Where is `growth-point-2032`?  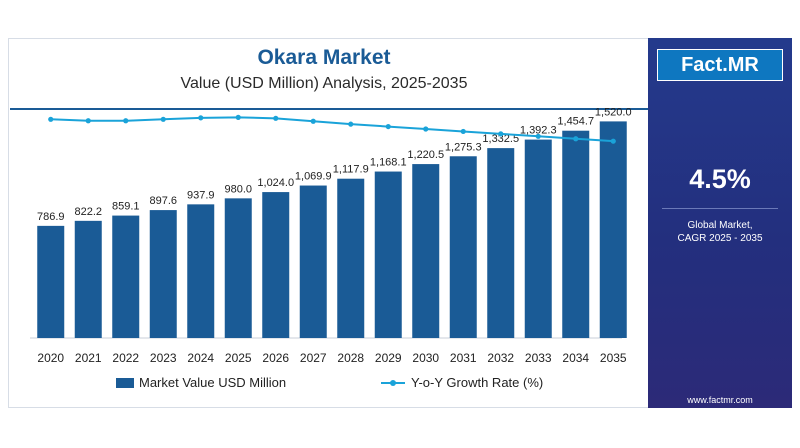 growth-point-2032 is located at coordinates (501, 134).